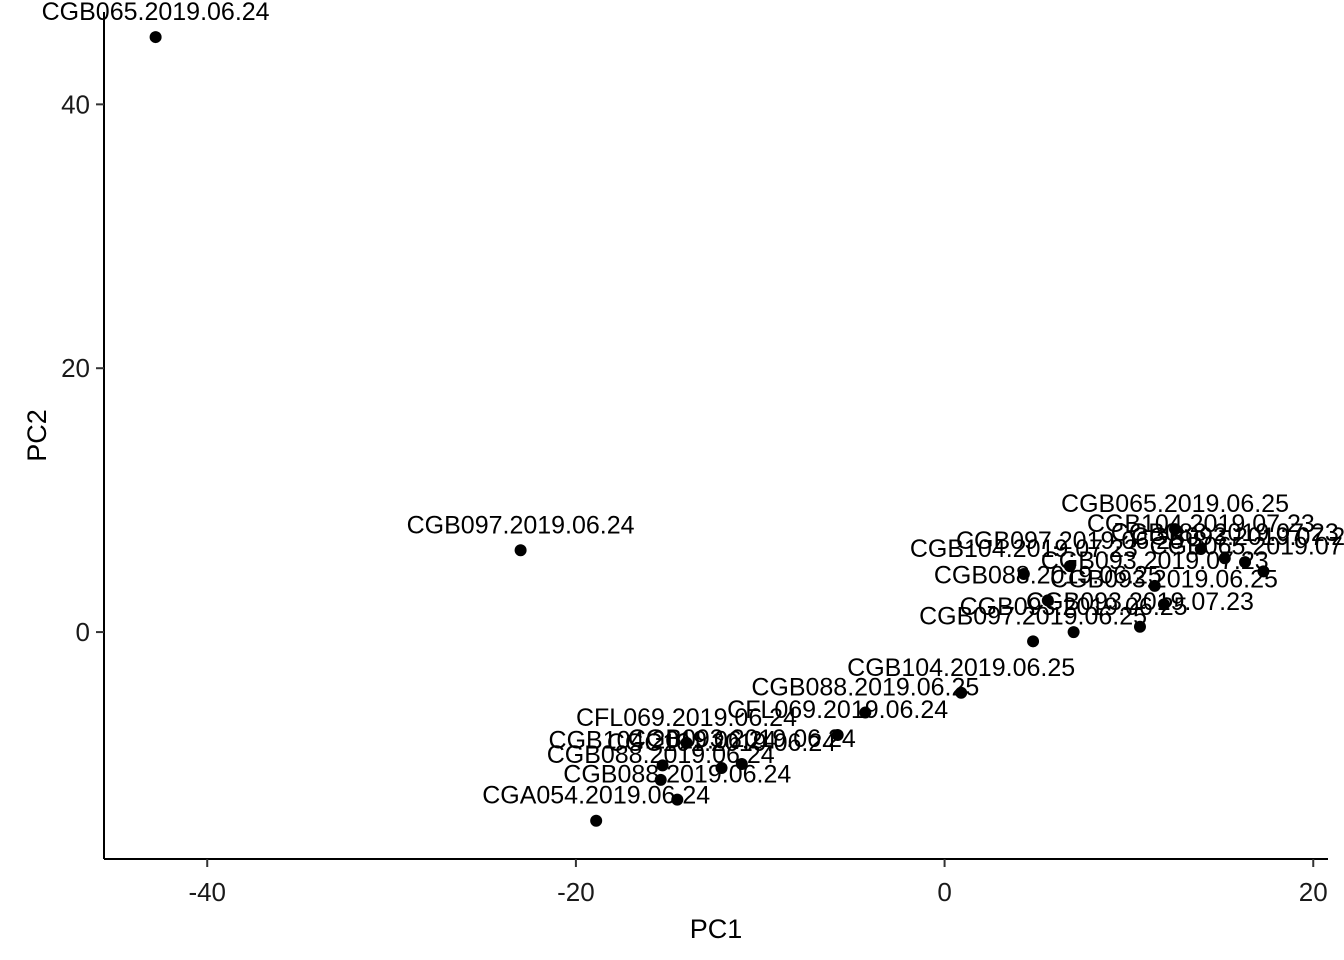 Image resolution: width=1344 pixels, height=960 pixels. I want to click on x-axis-title: PC1, so click(716, 929).